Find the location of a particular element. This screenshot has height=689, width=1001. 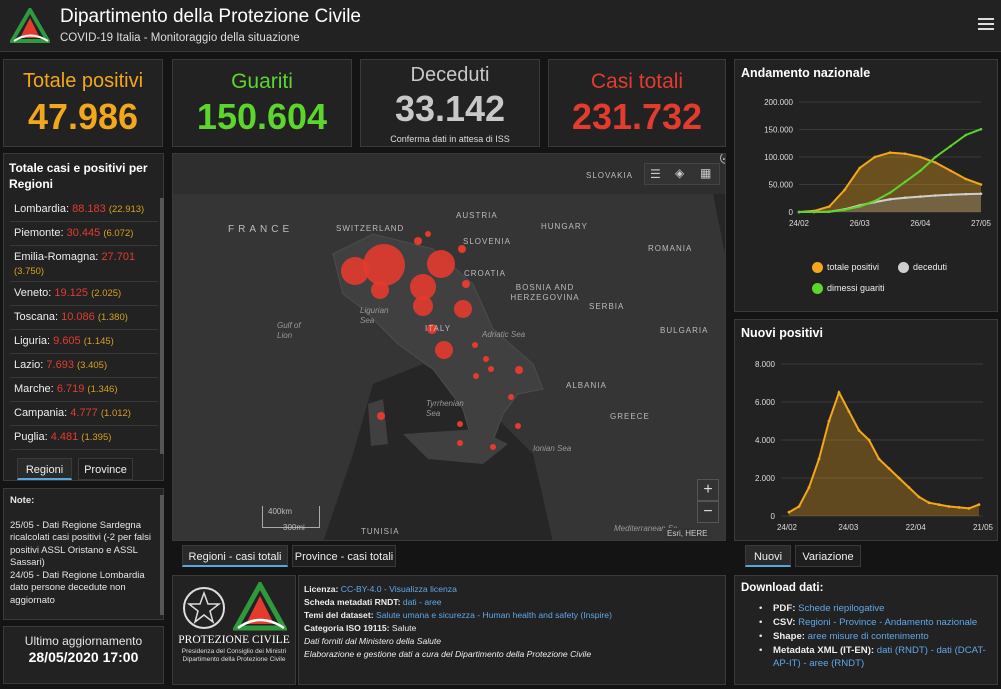

map-label-romania: ROMANIA is located at coordinates (670, 248).